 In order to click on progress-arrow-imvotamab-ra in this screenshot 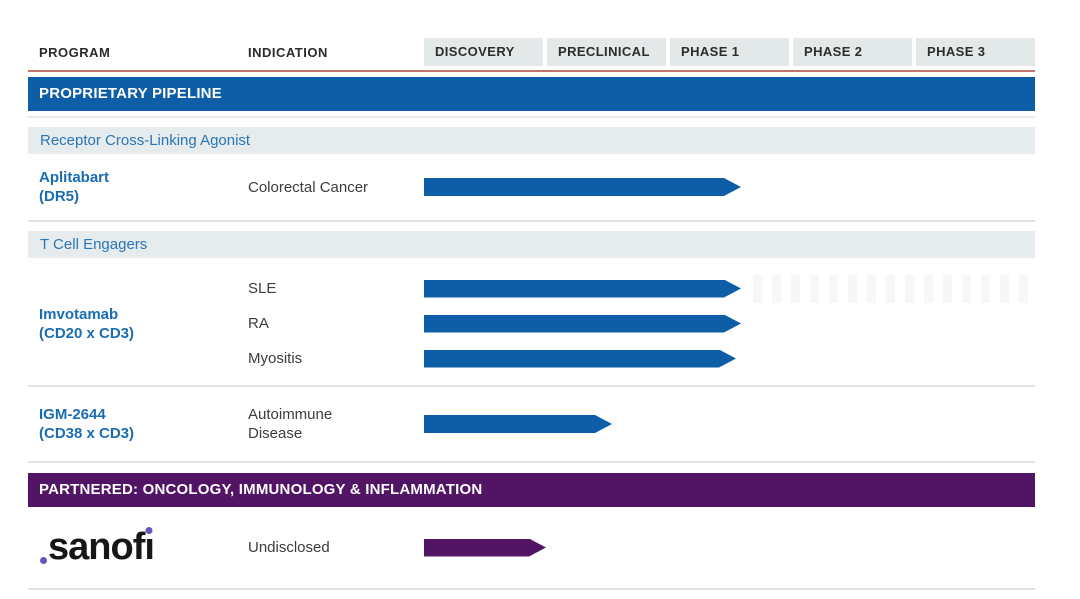, I will do `click(582, 324)`.